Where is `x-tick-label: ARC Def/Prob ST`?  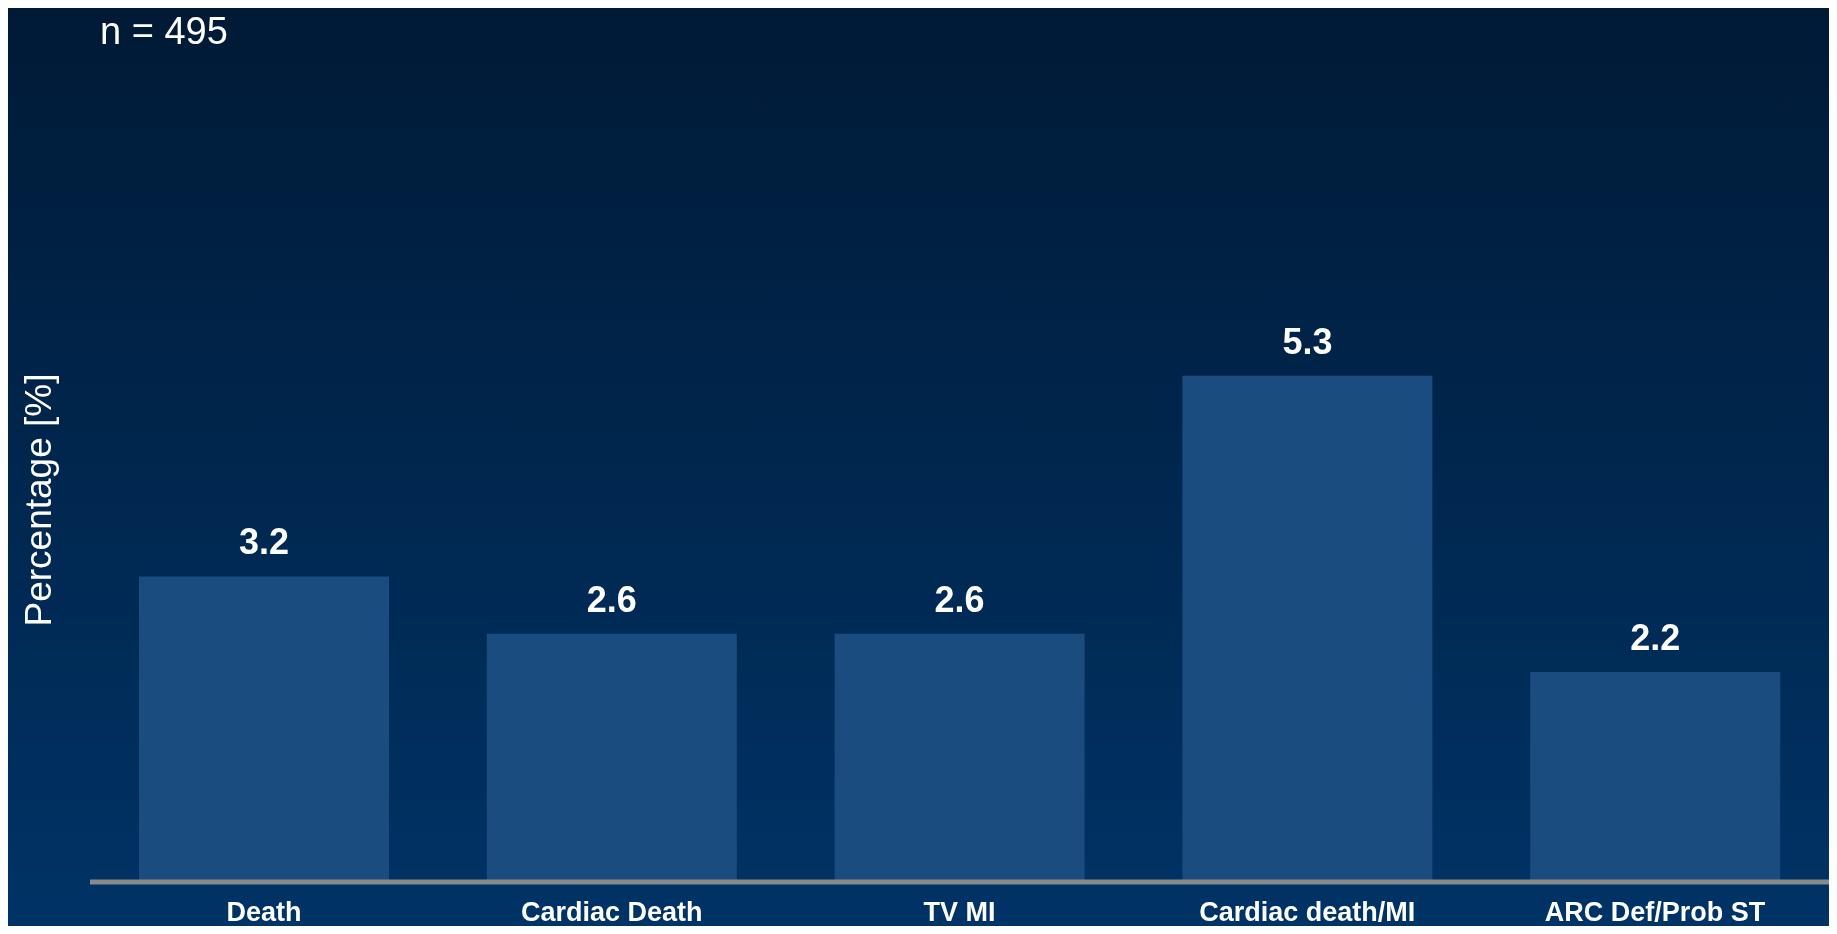
x-tick-label: ARC Def/Prob ST is located at coordinates (1655, 912).